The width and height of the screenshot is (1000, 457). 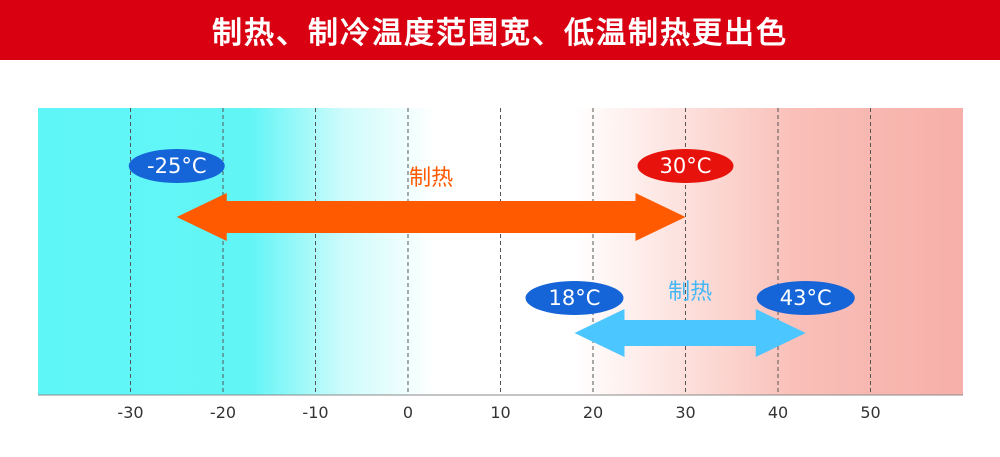 I want to click on x-tick-label: -20, so click(x=223, y=412).